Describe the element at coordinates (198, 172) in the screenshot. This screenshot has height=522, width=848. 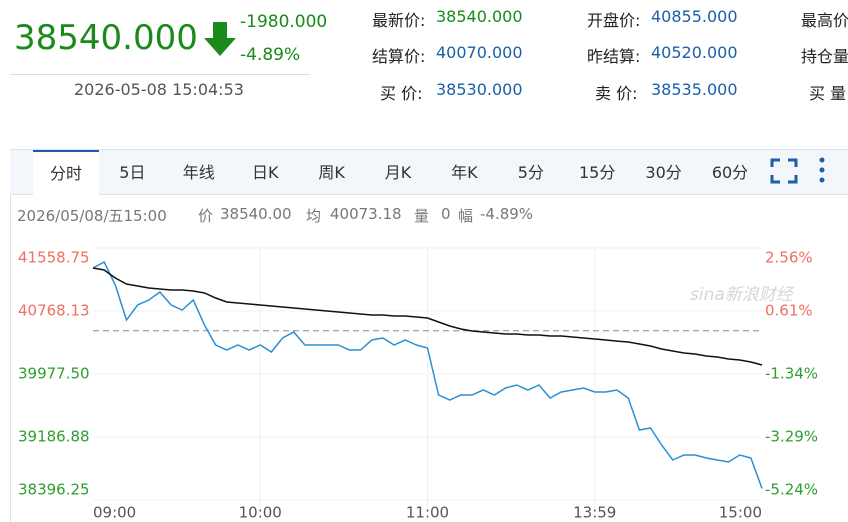
I see `tab: 年线` at that location.